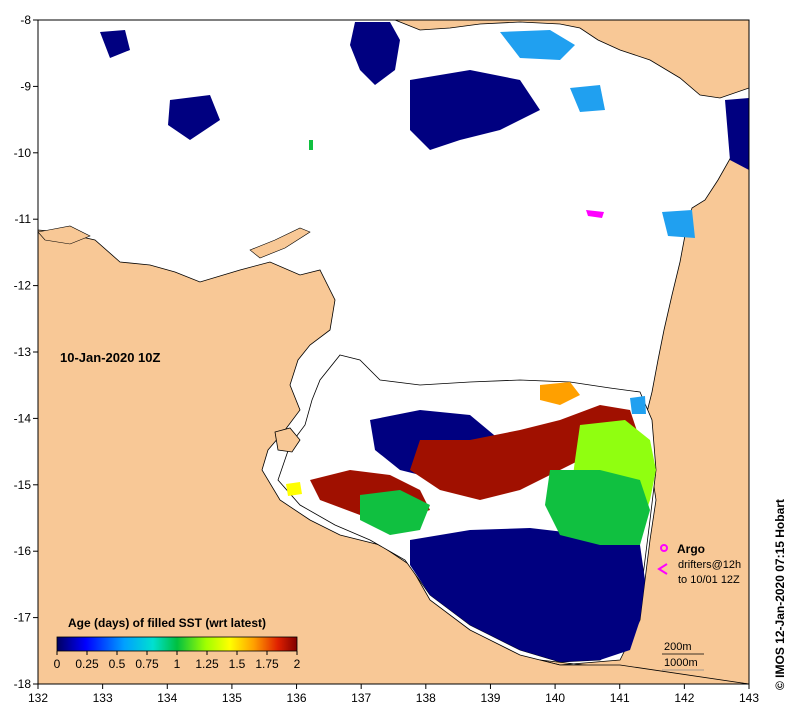 This screenshot has height=721, width=791. What do you see at coordinates (311, 145) in the screenshot?
I see `sst-patch-green-small` at bounding box center [311, 145].